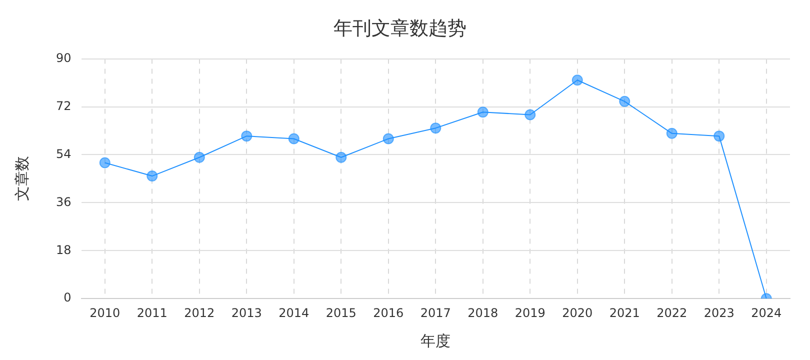 The height and width of the screenshot is (360, 810). I want to click on x-tick-label: 2014, so click(294, 313).